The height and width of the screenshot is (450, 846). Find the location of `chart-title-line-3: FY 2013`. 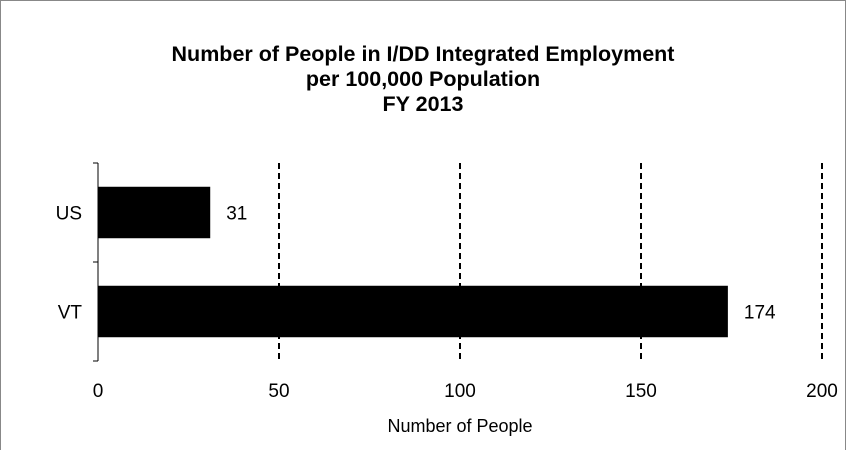

chart-title-line-3: FY 2013 is located at coordinates (423, 104).